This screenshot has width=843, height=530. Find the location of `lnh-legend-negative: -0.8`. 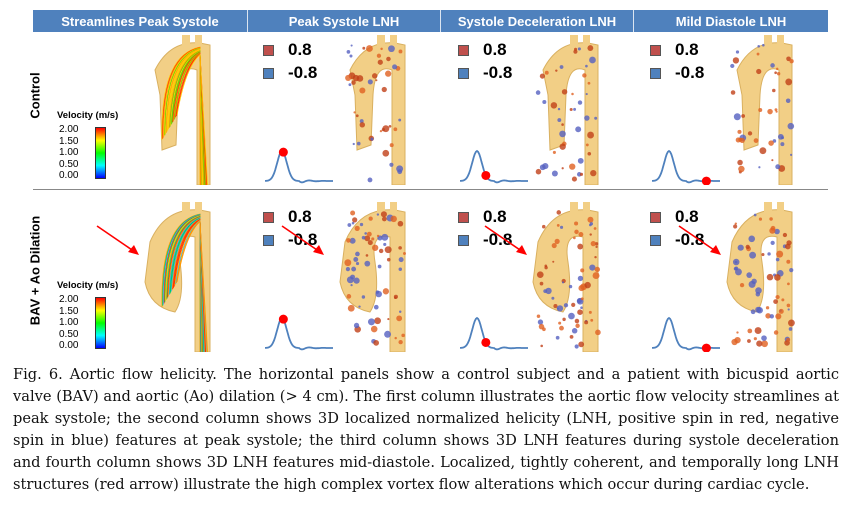

lnh-legend-negative: -0.8 is located at coordinates (677, 73).